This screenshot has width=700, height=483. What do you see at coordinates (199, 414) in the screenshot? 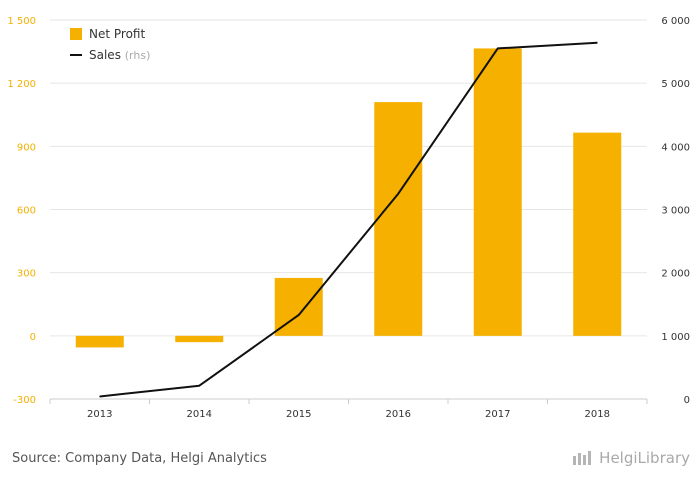
I see `x-tick-label: 2014` at bounding box center [199, 414].